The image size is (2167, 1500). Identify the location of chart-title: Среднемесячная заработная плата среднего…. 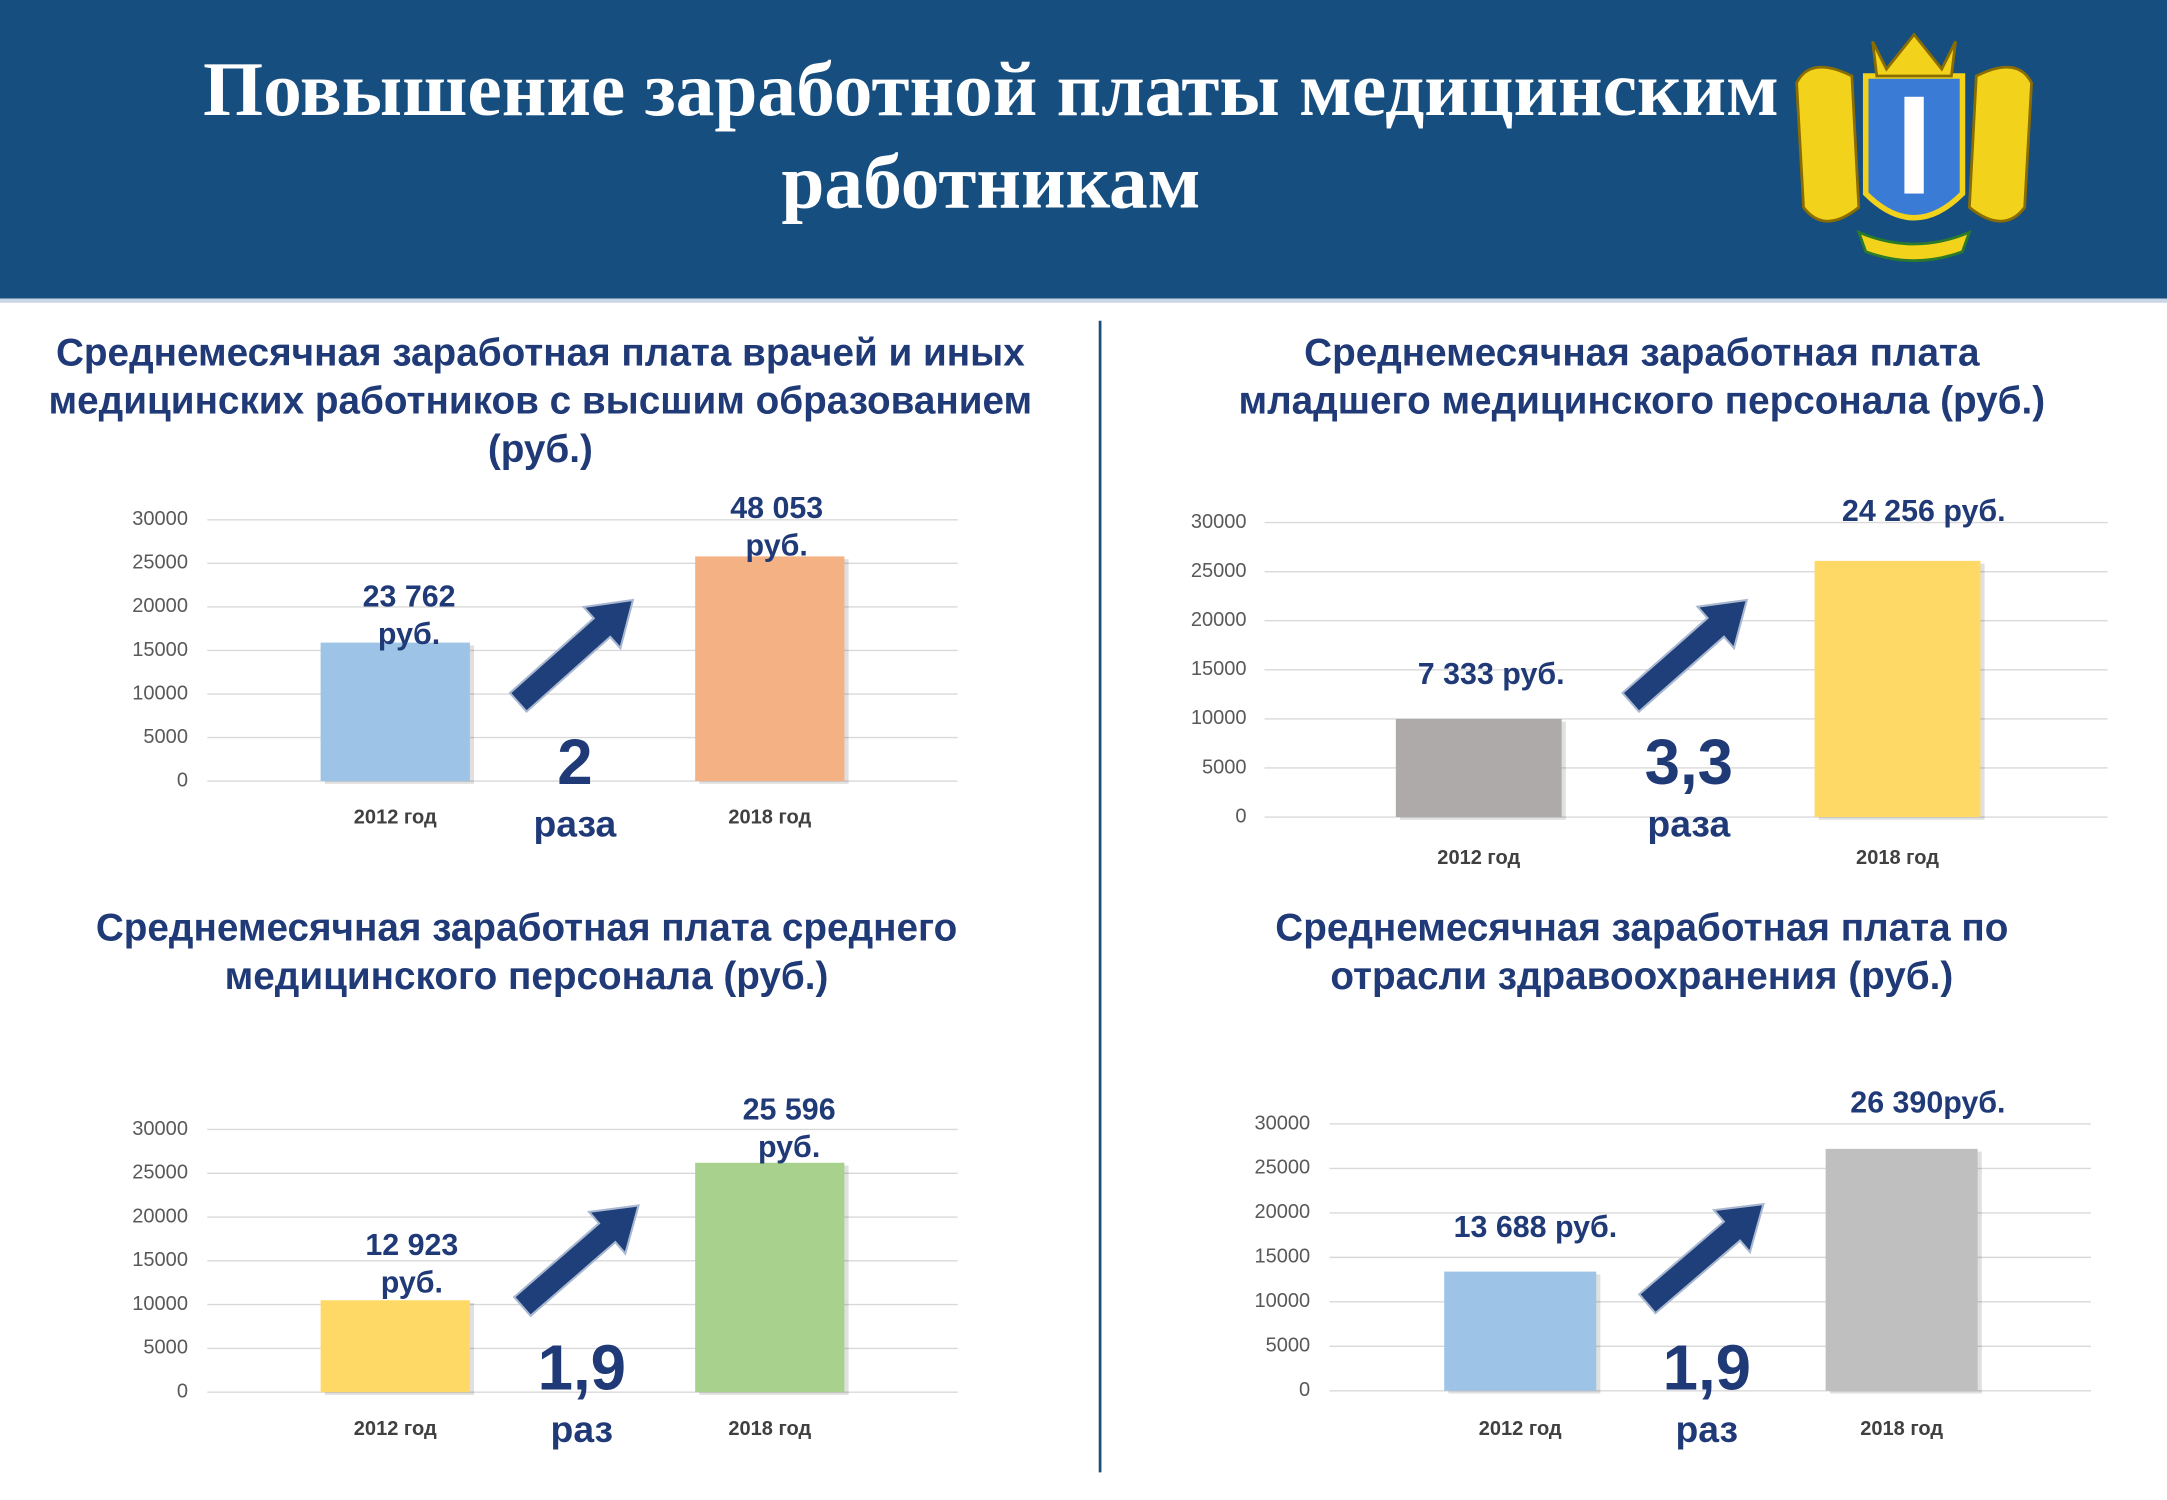
(526, 952).